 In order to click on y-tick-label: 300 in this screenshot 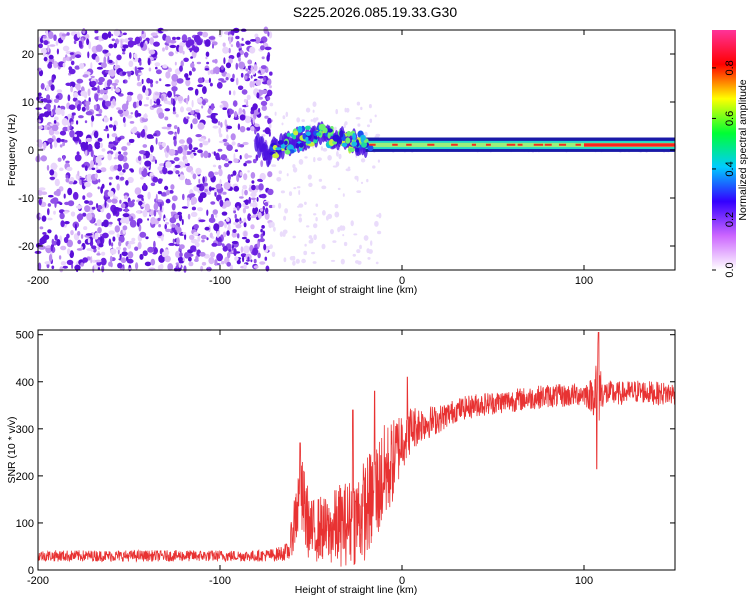, I will do `click(25, 430)`.